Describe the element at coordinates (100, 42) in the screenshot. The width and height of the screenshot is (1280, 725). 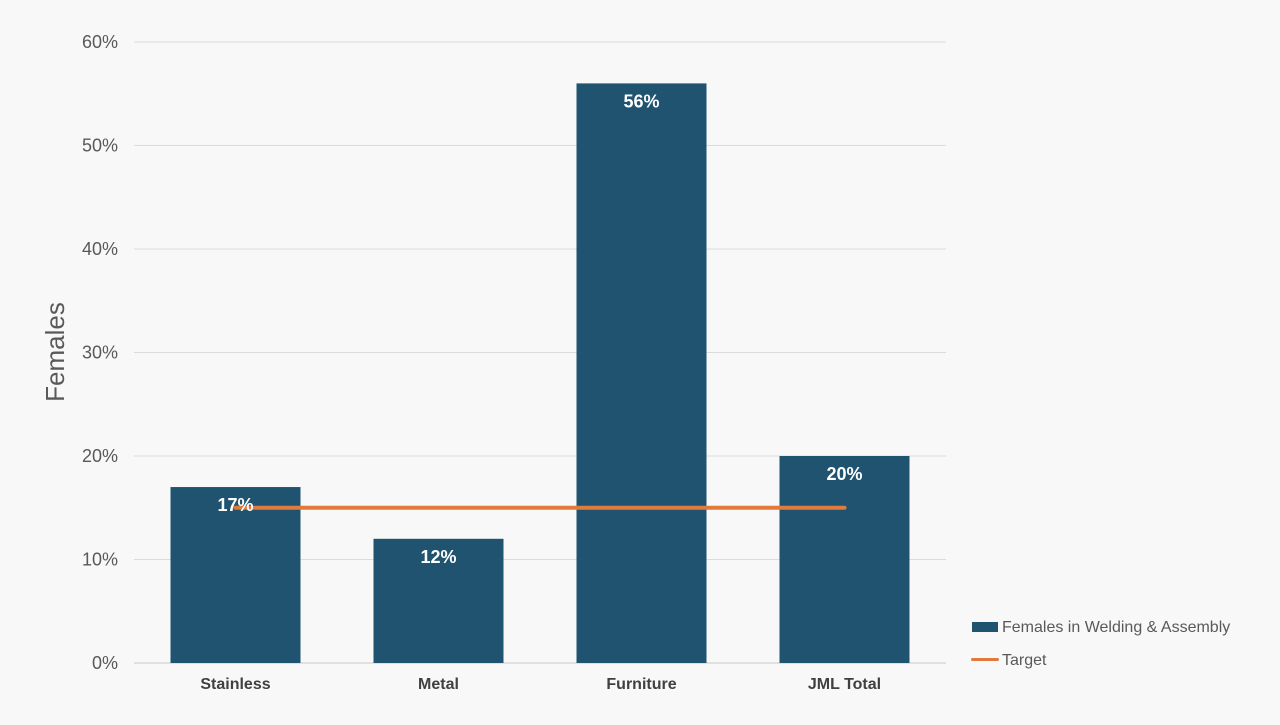
I see `y-tick-label: 60%` at that location.